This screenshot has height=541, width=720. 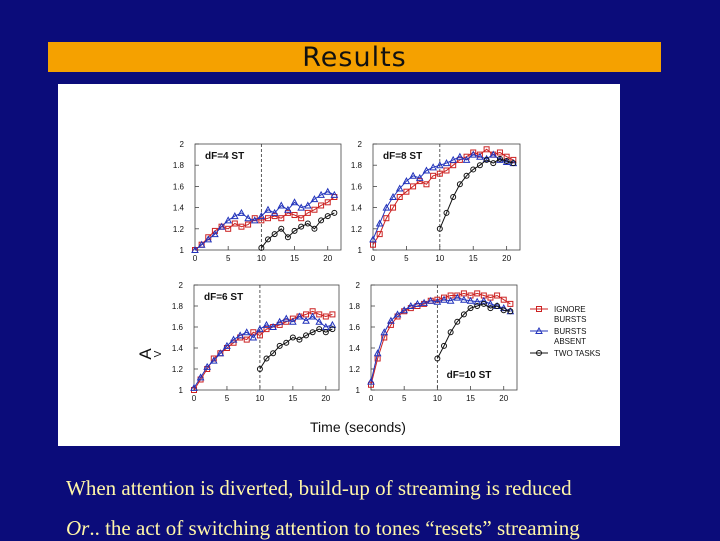 I want to click on y-tick-label: 1.2, so click(x=355, y=369).